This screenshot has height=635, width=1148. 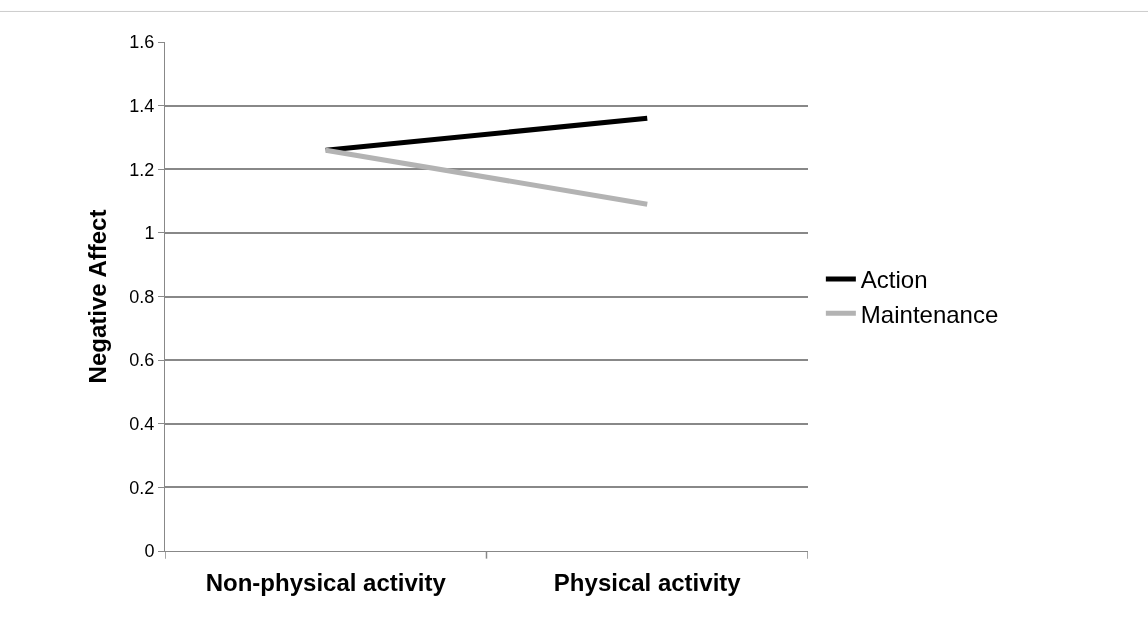 I want to click on y-tick-label: 1.2, so click(x=142, y=169).